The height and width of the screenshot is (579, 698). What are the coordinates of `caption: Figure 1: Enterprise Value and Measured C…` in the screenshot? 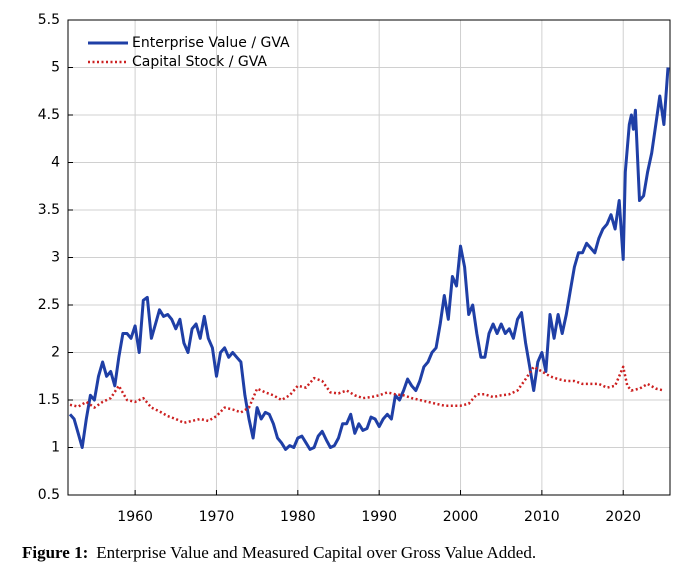 It's located at (279, 552).